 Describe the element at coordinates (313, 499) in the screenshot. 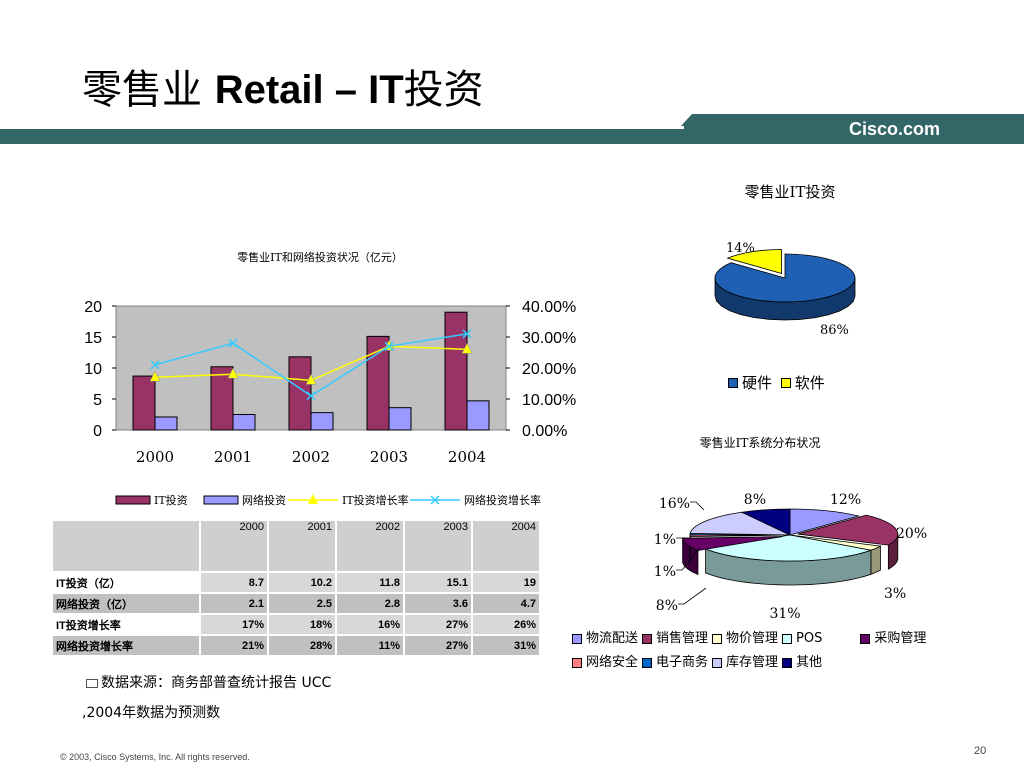

I see `legend-marker` at that location.